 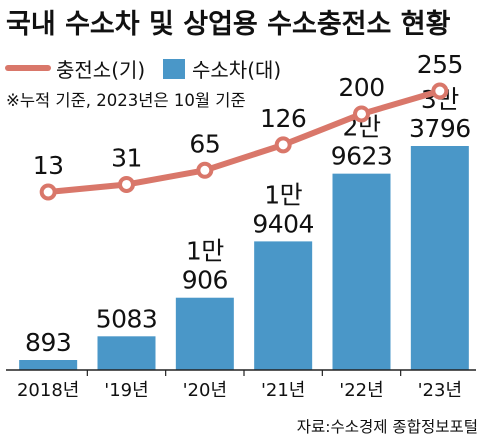 I want to click on bar-value-label: 906, so click(x=205, y=280).